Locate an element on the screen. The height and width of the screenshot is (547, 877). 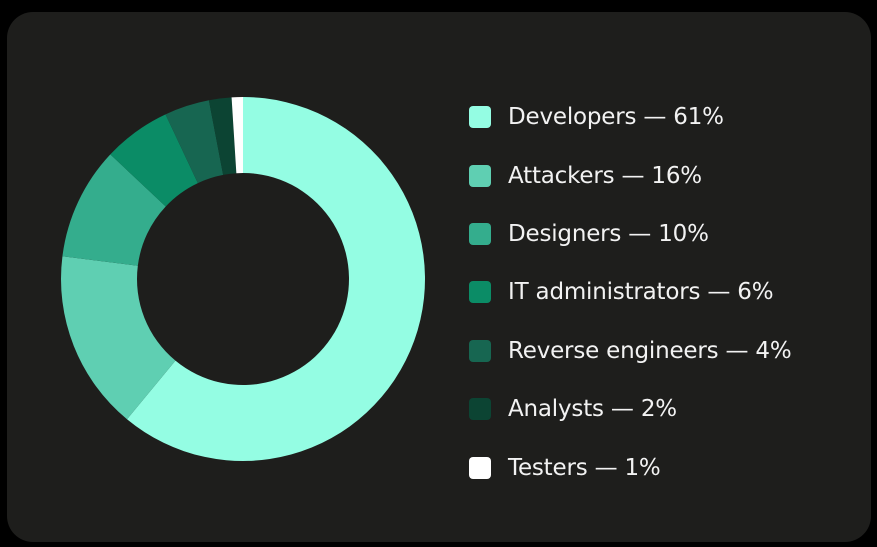
legend-label: Testers — 1% is located at coordinates (584, 467).